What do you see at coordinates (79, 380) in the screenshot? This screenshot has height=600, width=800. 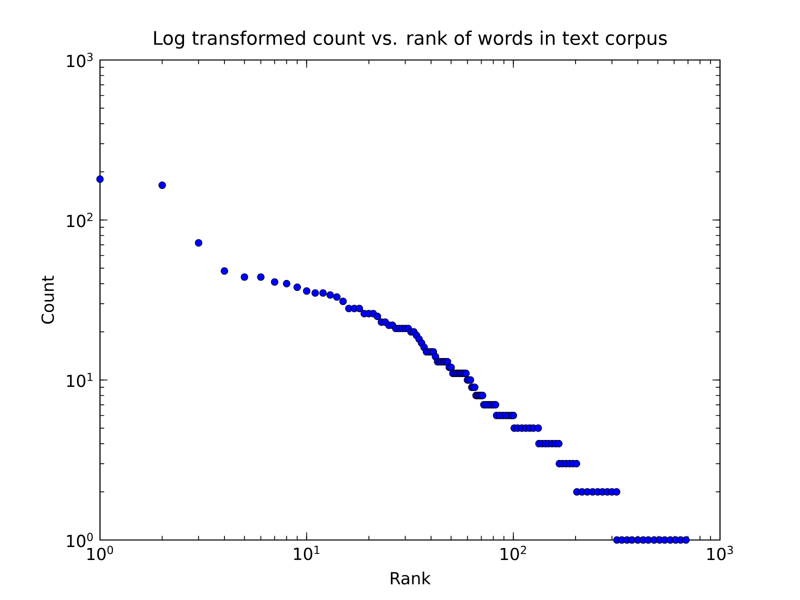 I see `y-tick-label: 10$^{1}$` at bounding box center [79, 380].